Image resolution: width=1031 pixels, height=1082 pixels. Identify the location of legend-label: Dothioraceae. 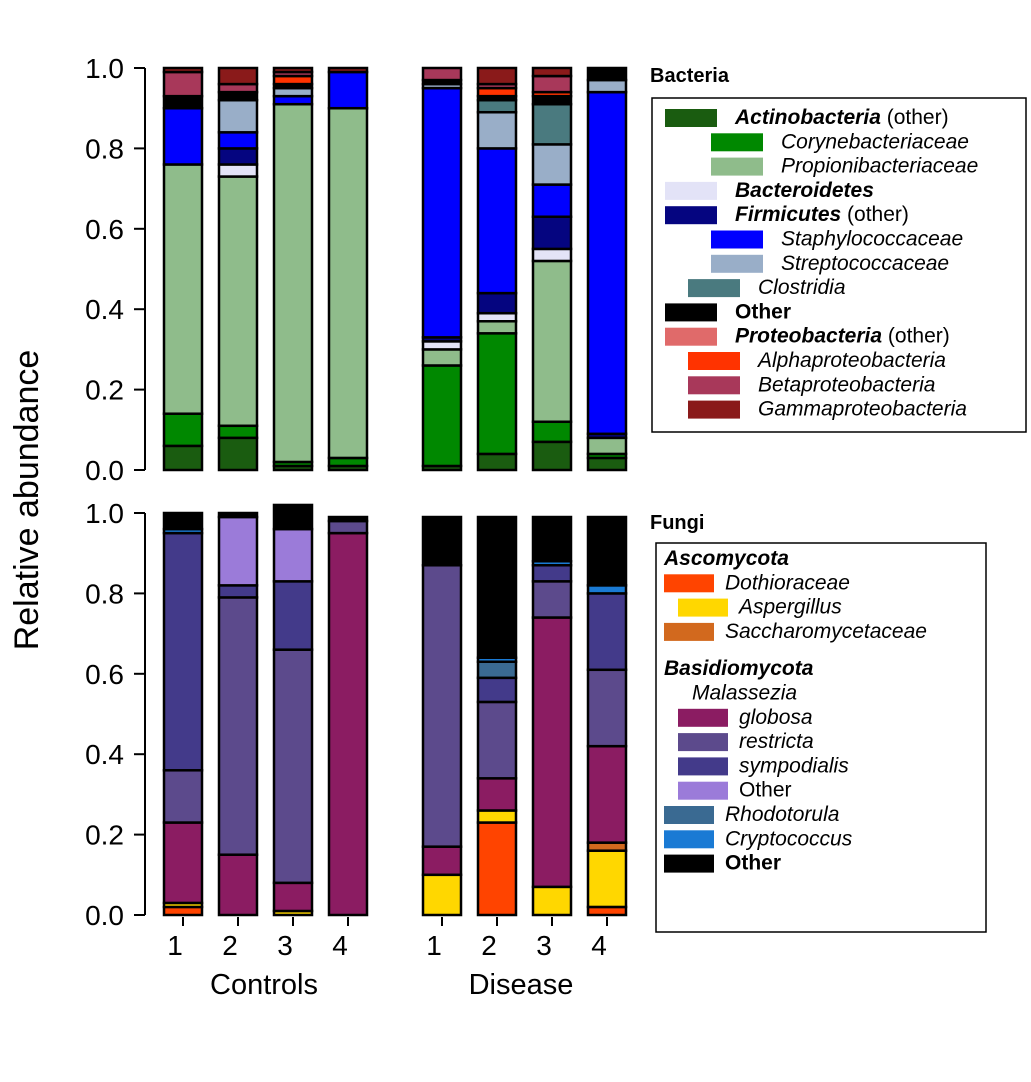
(787, 582).